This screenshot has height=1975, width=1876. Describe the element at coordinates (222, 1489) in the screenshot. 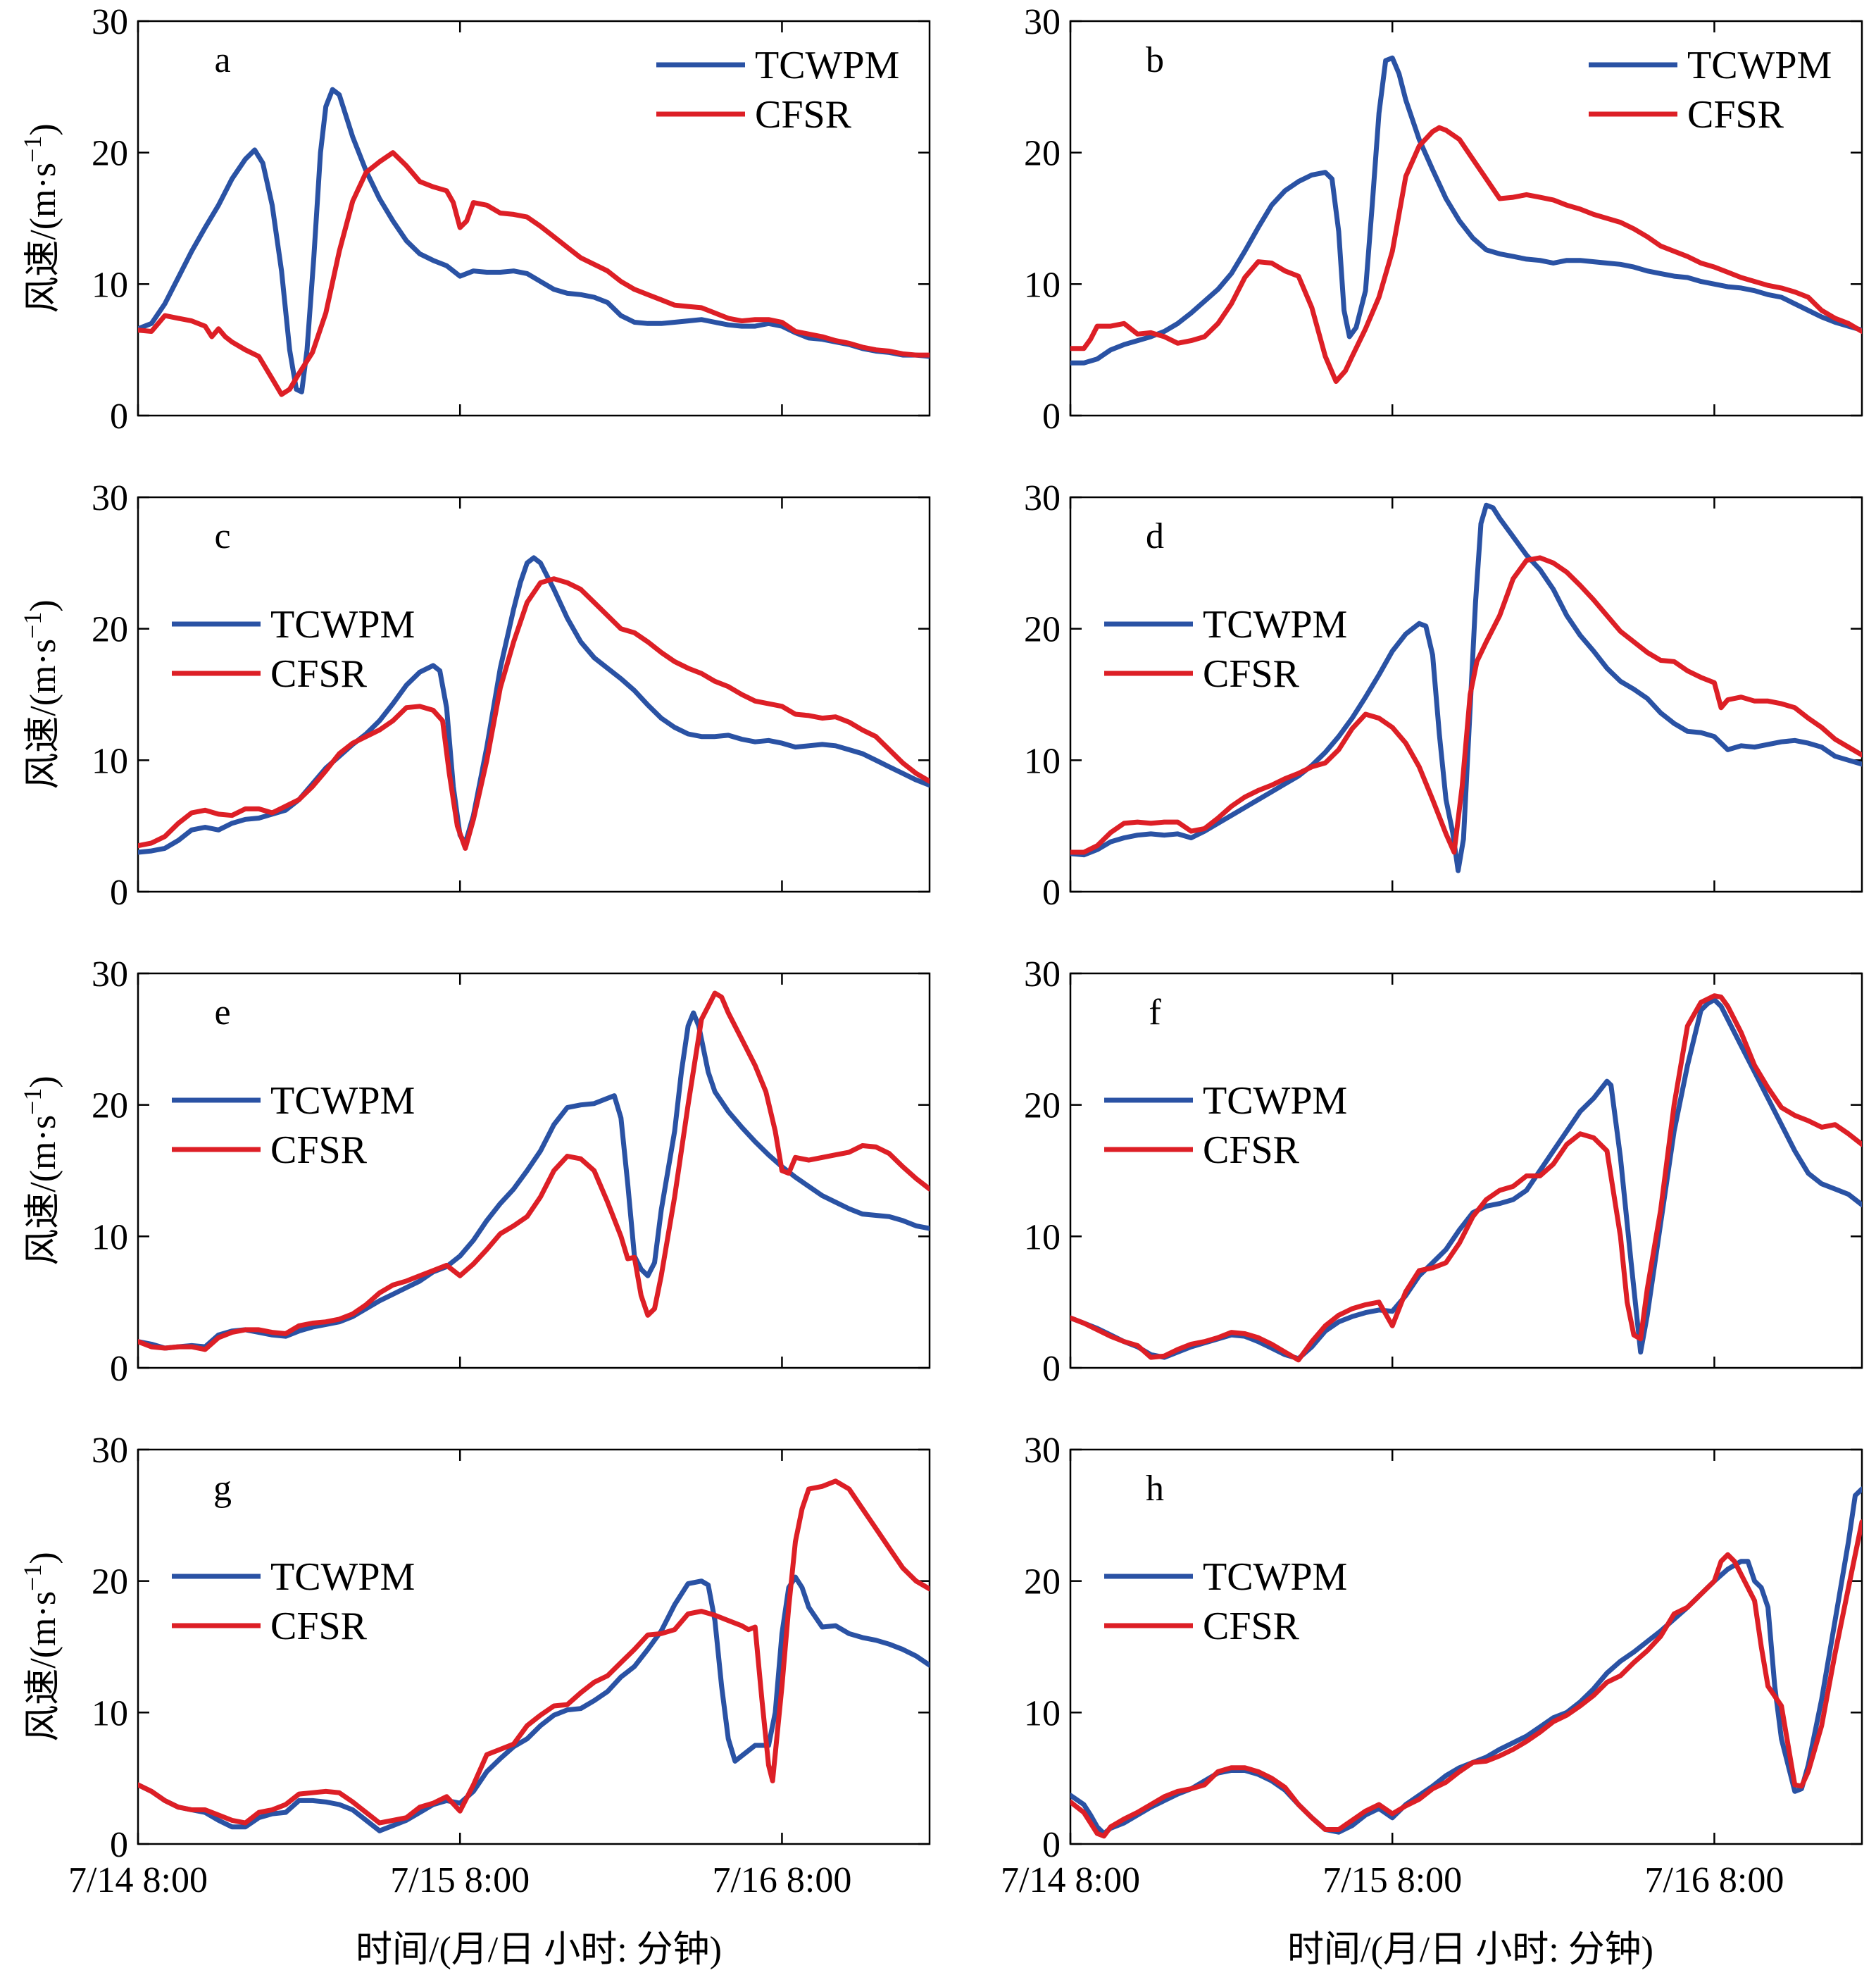

I see `panel-letter: g` at that location.